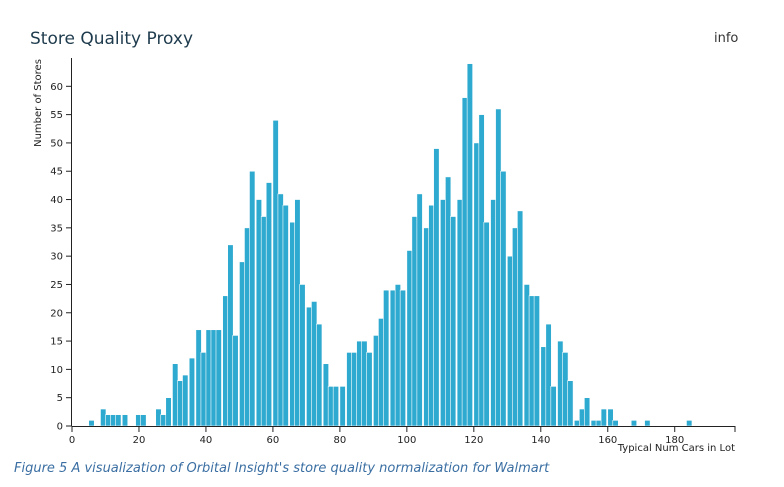 This screenshot has width=784, height=487. What do you see at coordinates (340, 440) in the screenshot?
I see `x-tick-label: 80` at bounding box center [340, 440].